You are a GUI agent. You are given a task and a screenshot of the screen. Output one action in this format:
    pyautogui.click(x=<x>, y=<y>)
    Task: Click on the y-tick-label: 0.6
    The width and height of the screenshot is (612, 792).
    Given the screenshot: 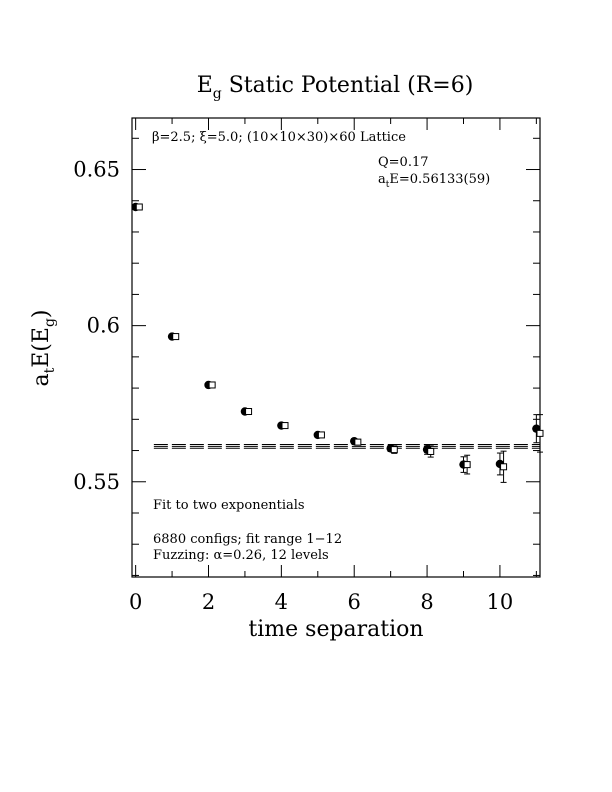 What is the action you would take?
    pyautogui.click(x=103, y=326)
    